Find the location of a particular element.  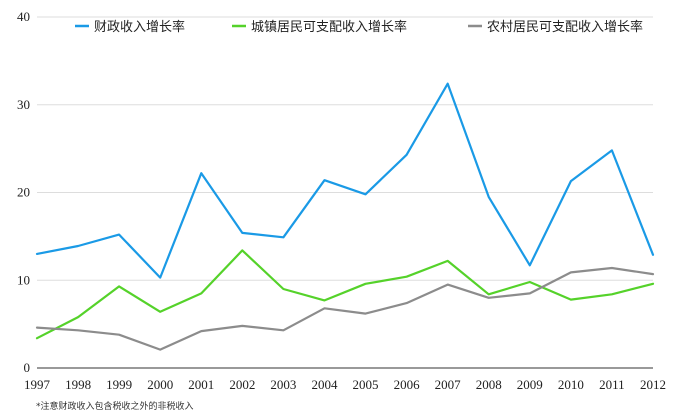

footnote: *注意财政收入包含税收之外的非税收入 is located at coordinates (115, 406).